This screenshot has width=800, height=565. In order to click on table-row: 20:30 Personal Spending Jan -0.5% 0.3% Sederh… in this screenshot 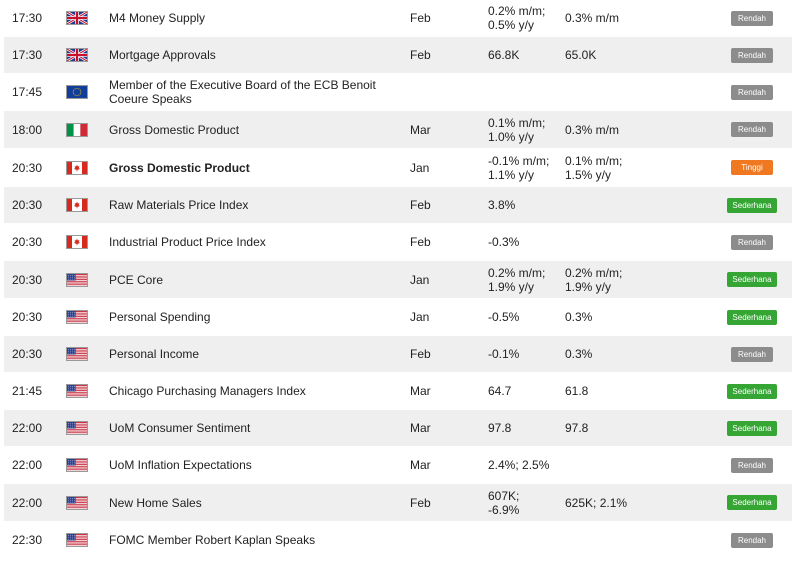, I will do `click(398, 317)`.